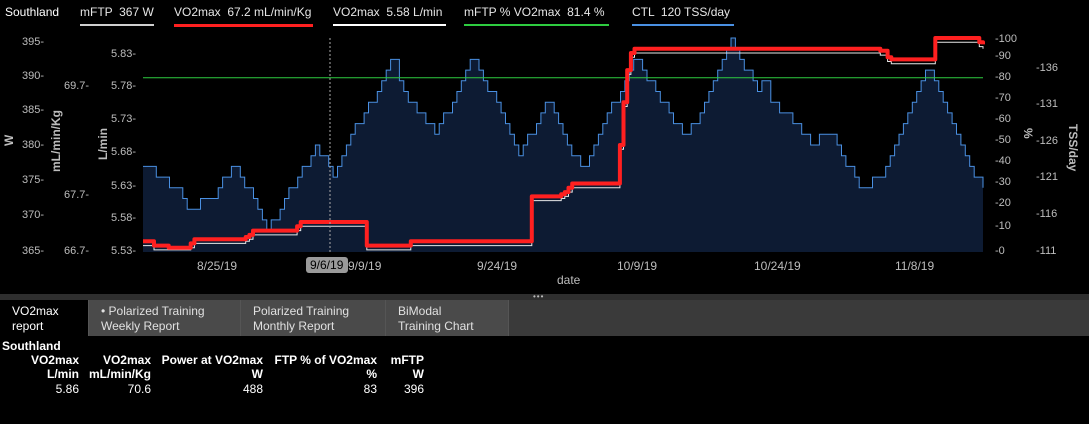 This screenshot has height=424, width=1089. What do you see at coordinates (33, 215) in the screenshot?
I see `axis-w-tick: 370-` at bounding box center [33, 215].